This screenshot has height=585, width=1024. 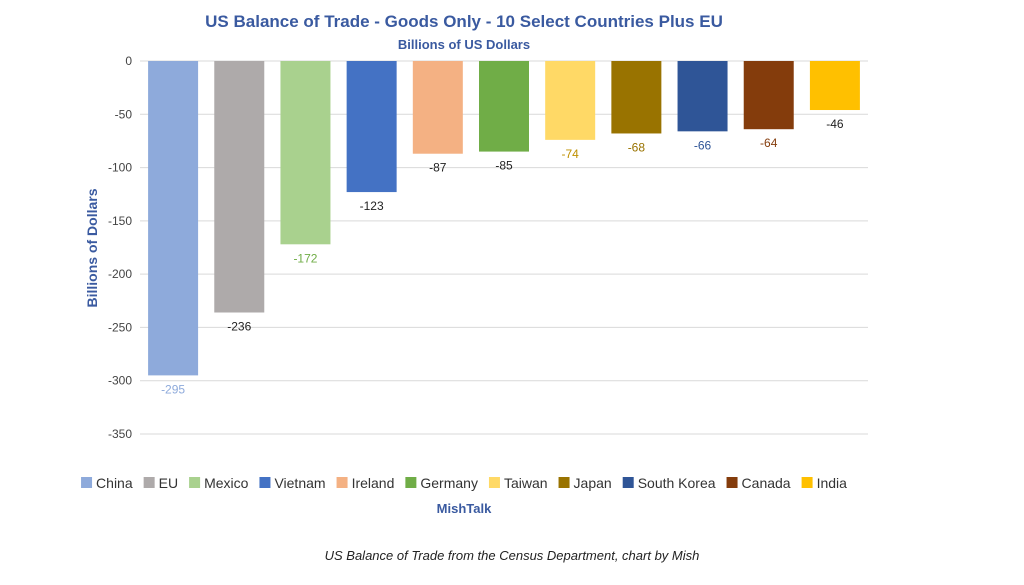 What do you see at coordinates (239, 327) in the screenshot?
I see `data-label: -236` at bounding box center [239, 327].